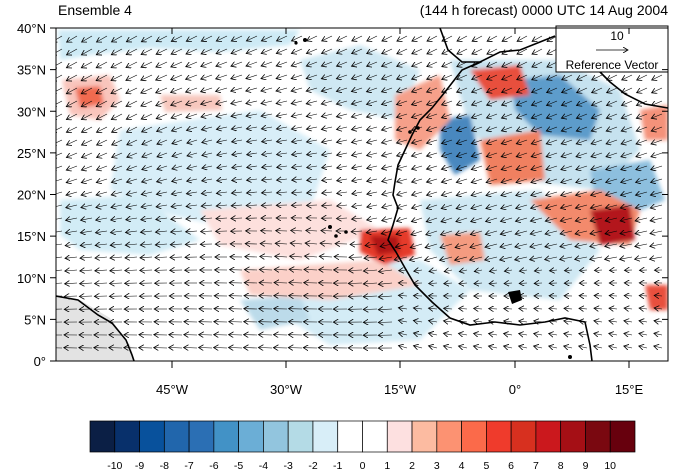 Image resolution: width=673 pixels, height=471 pixels. What do you see at coordinates (586, 465) in the screenshot?
I see `colorbar-label: 9` at bounding box center [586, 465].